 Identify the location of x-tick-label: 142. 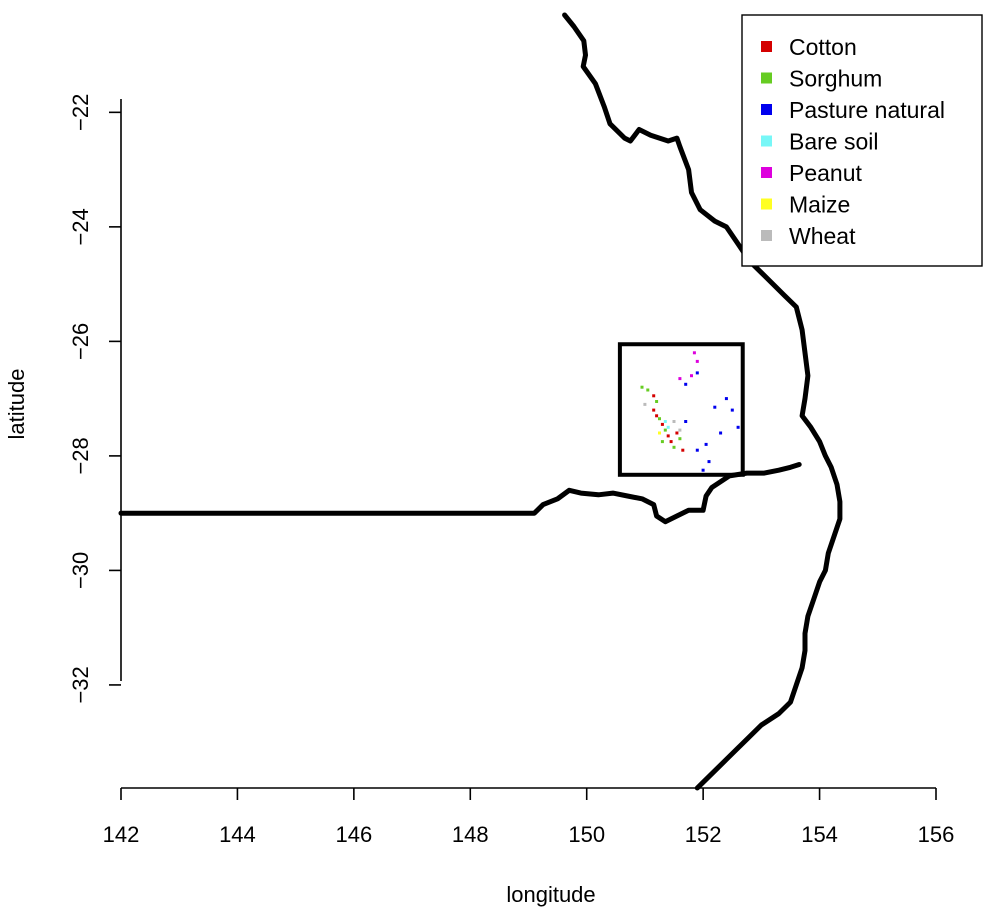
(121, 834).